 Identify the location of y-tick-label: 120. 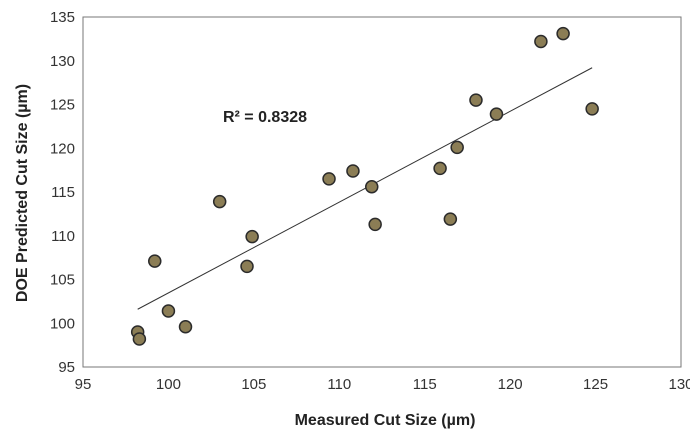
(62, 148).